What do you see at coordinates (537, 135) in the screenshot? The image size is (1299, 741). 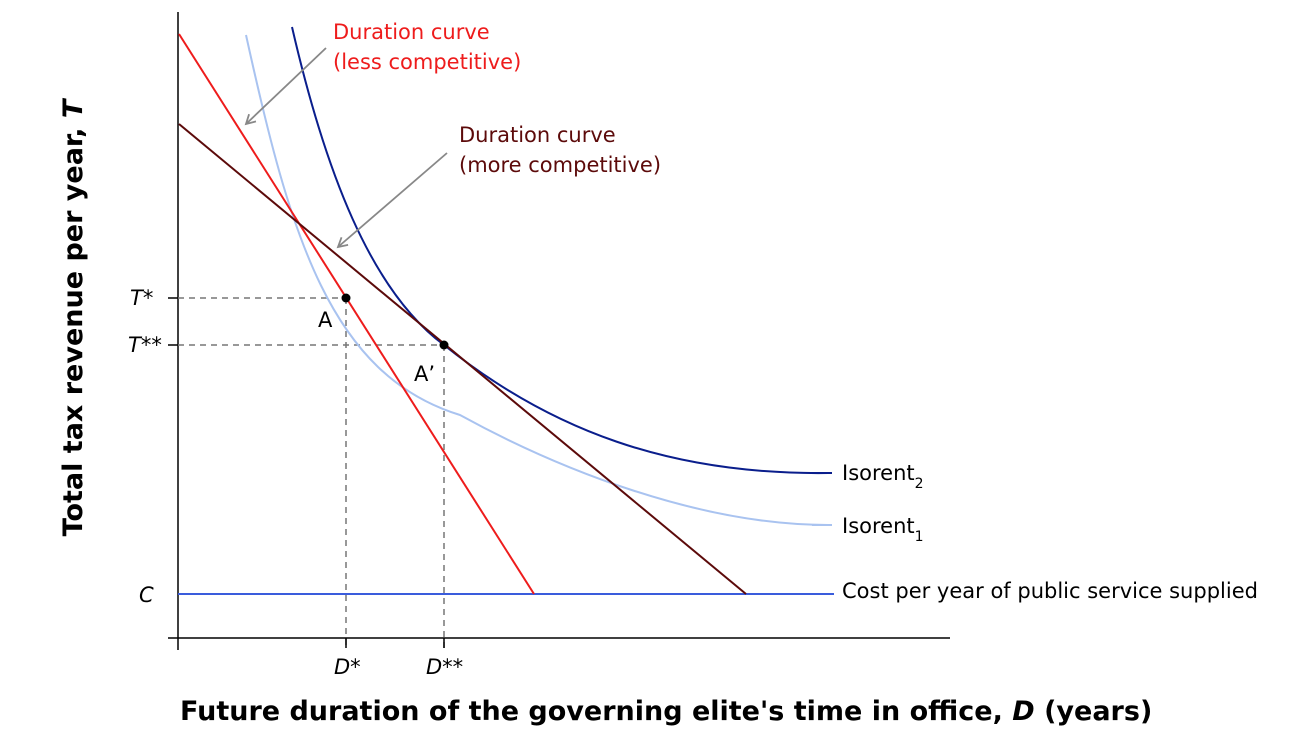 I see `duration-more-label-line1: Duration curve` at bounding box center [537, 135].